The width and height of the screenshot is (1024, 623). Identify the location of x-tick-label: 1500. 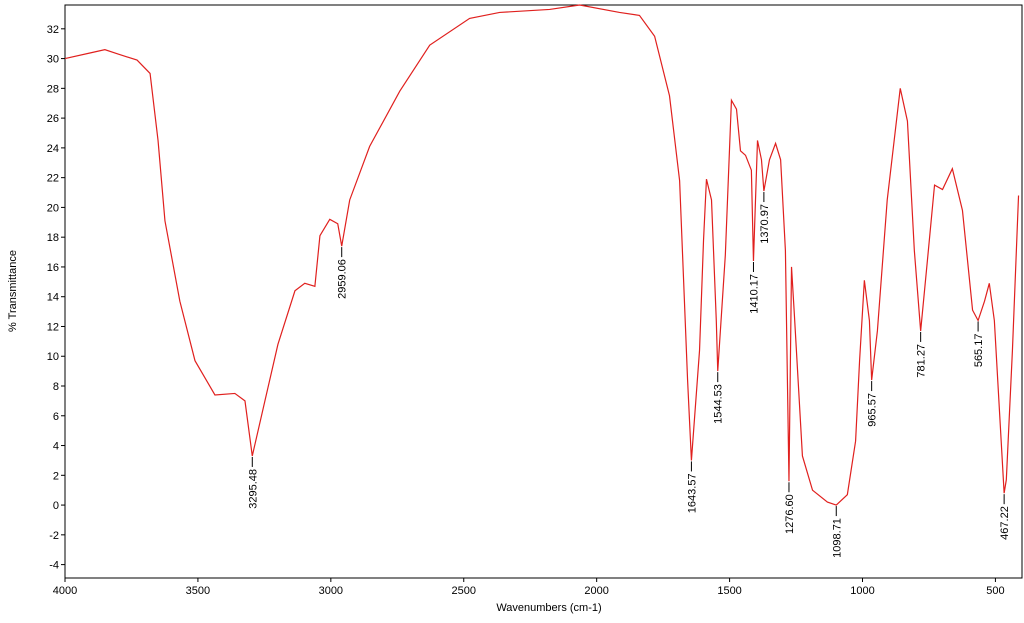
(729, 591).